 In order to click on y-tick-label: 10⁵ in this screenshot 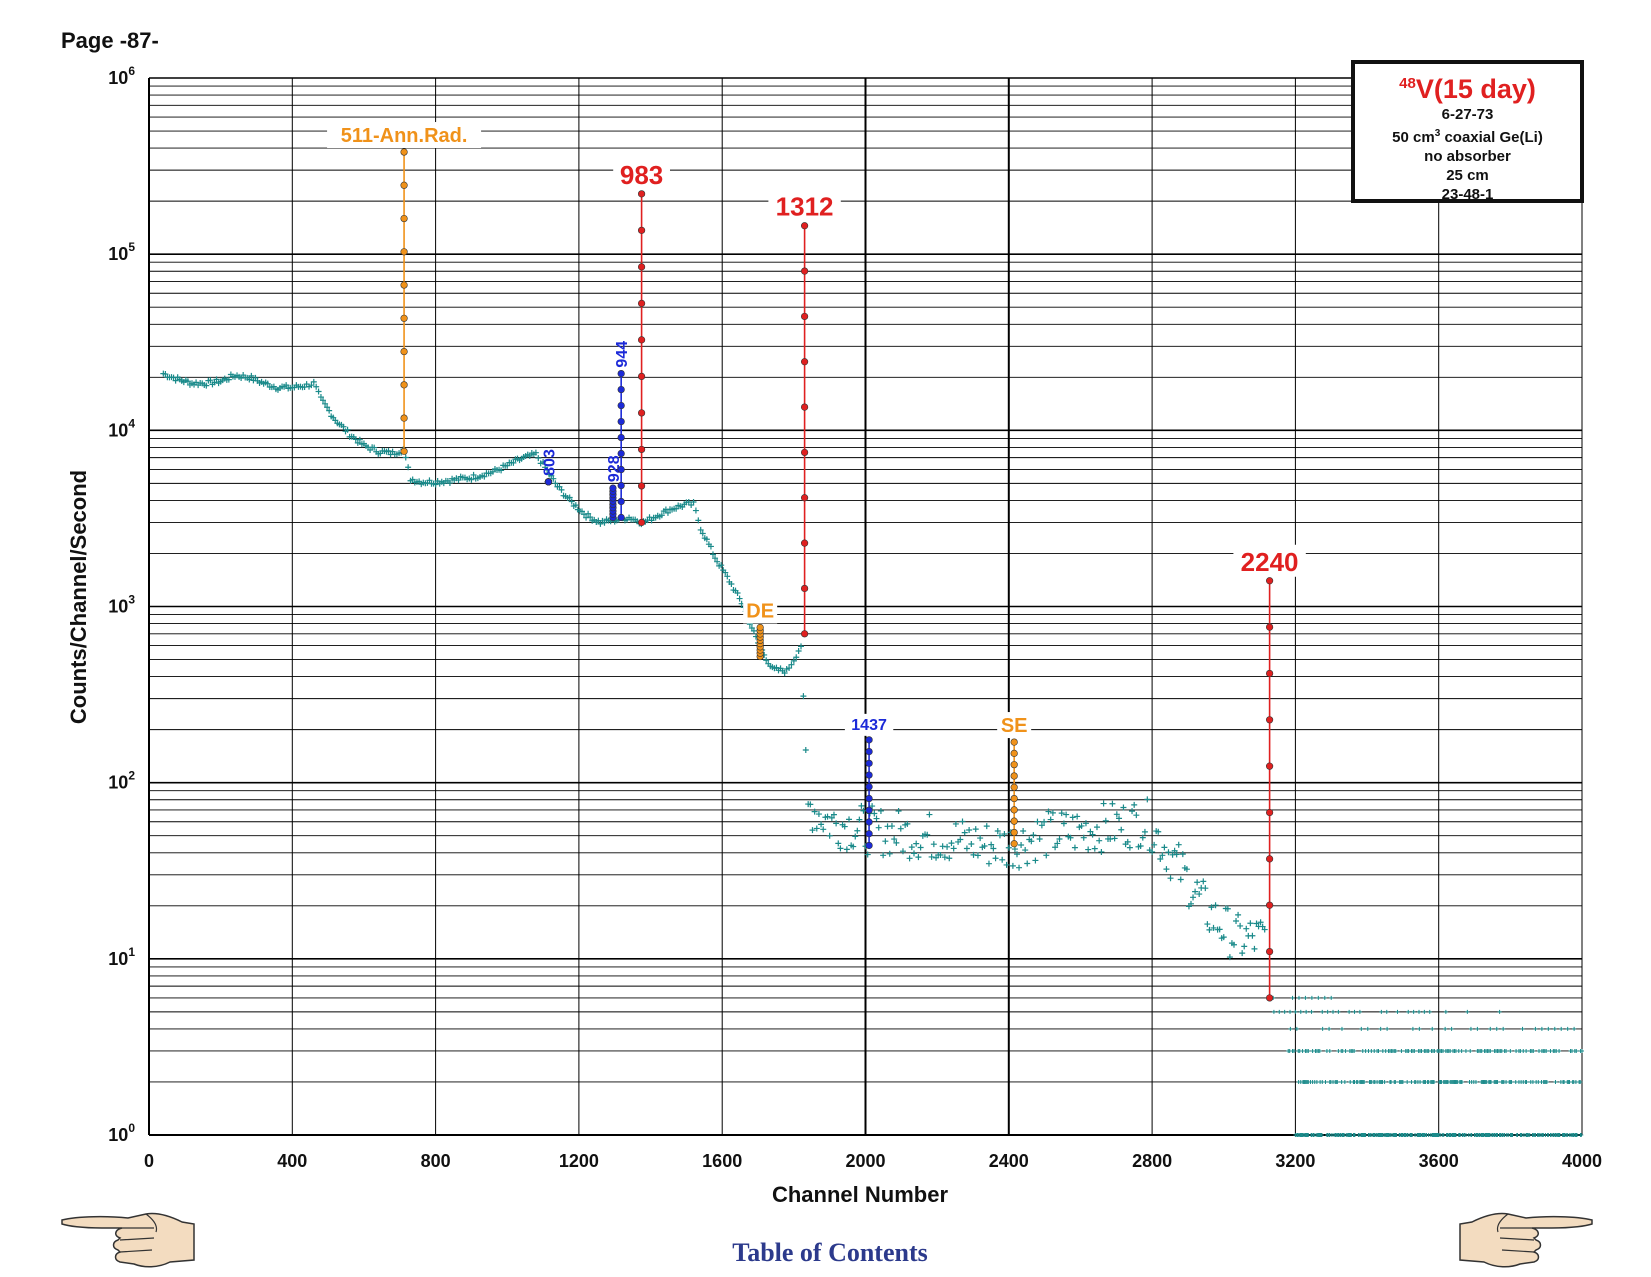, I will do `click(121, 252)`.